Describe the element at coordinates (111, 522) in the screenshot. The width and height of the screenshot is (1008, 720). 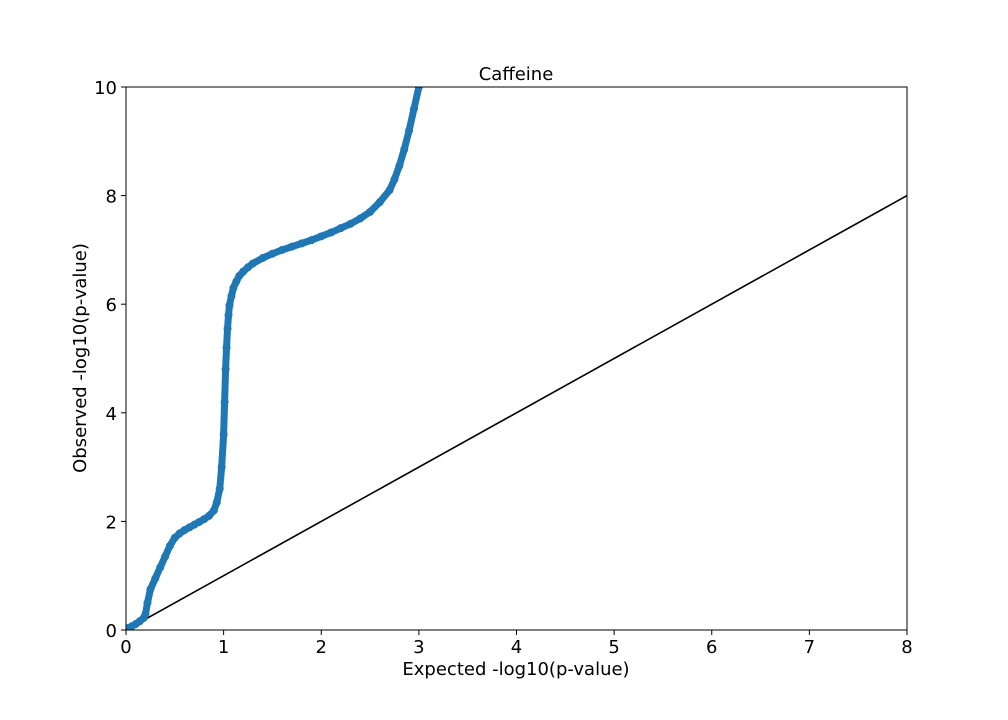
I see `y-tick-label: 2` at that location.